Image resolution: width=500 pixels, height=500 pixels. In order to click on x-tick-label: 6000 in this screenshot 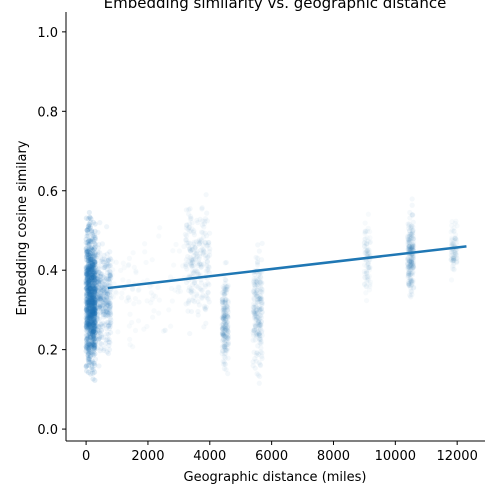, I will do `click(271, 456)`.